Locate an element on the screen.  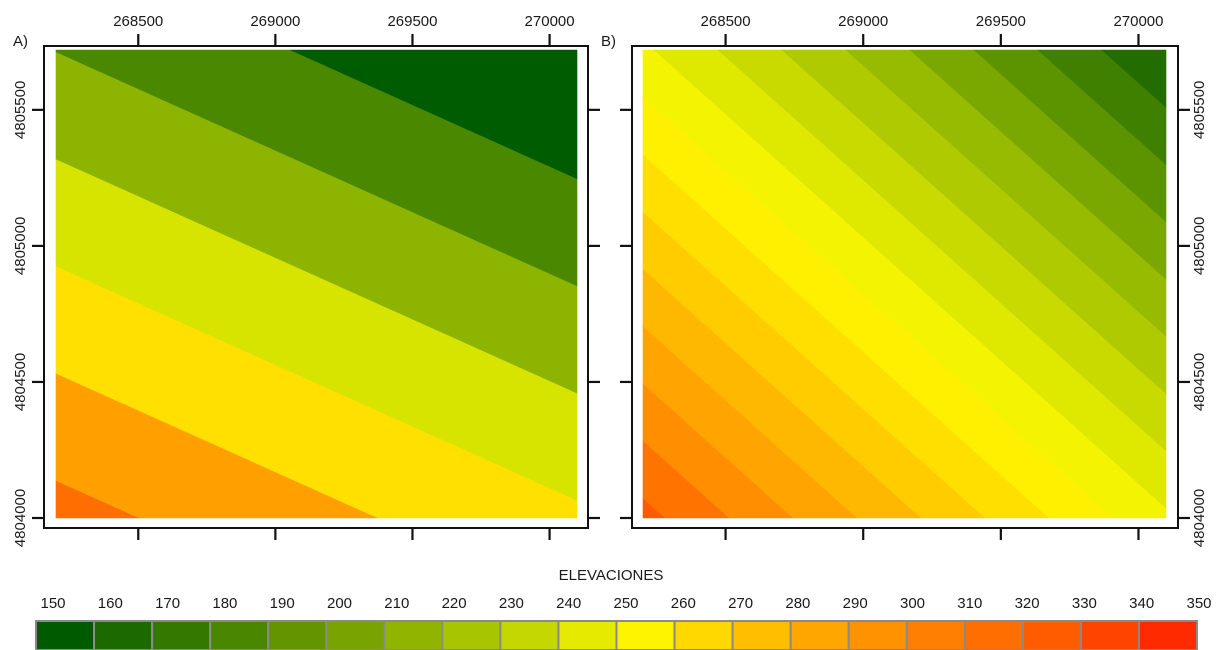
legend-tick-label: 180 is located at coordinates (224, 603).